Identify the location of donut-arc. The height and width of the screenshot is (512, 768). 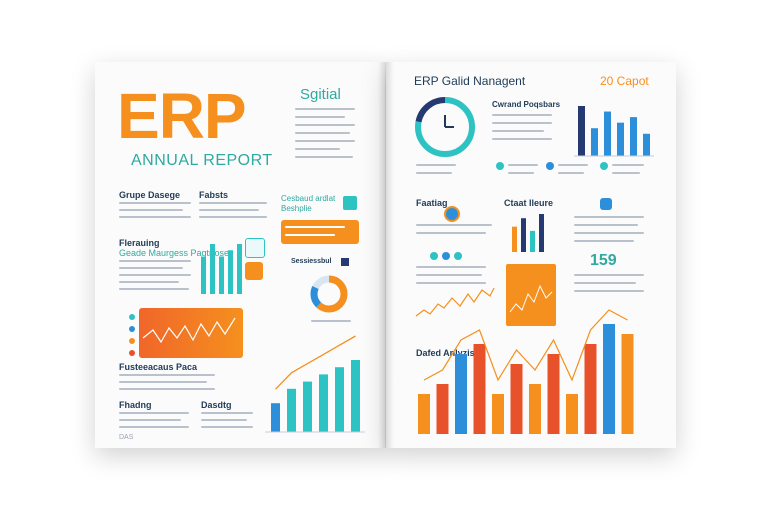
(329, 294).